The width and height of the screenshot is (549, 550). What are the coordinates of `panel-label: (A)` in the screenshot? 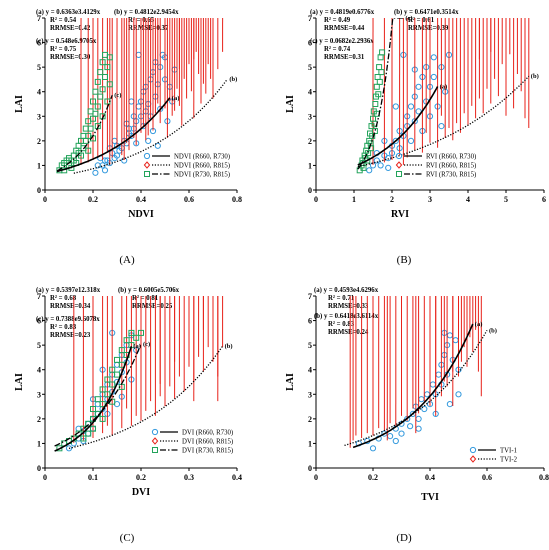 It's located at (127, 260).